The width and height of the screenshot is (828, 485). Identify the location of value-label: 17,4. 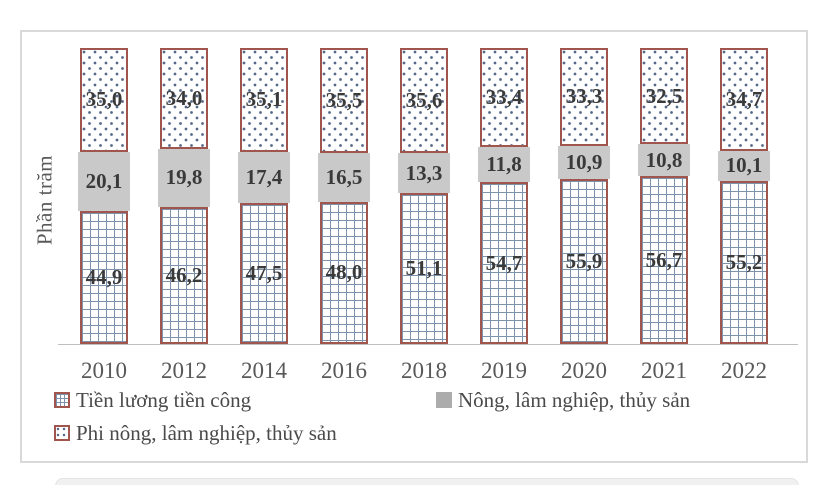
(264, 177).